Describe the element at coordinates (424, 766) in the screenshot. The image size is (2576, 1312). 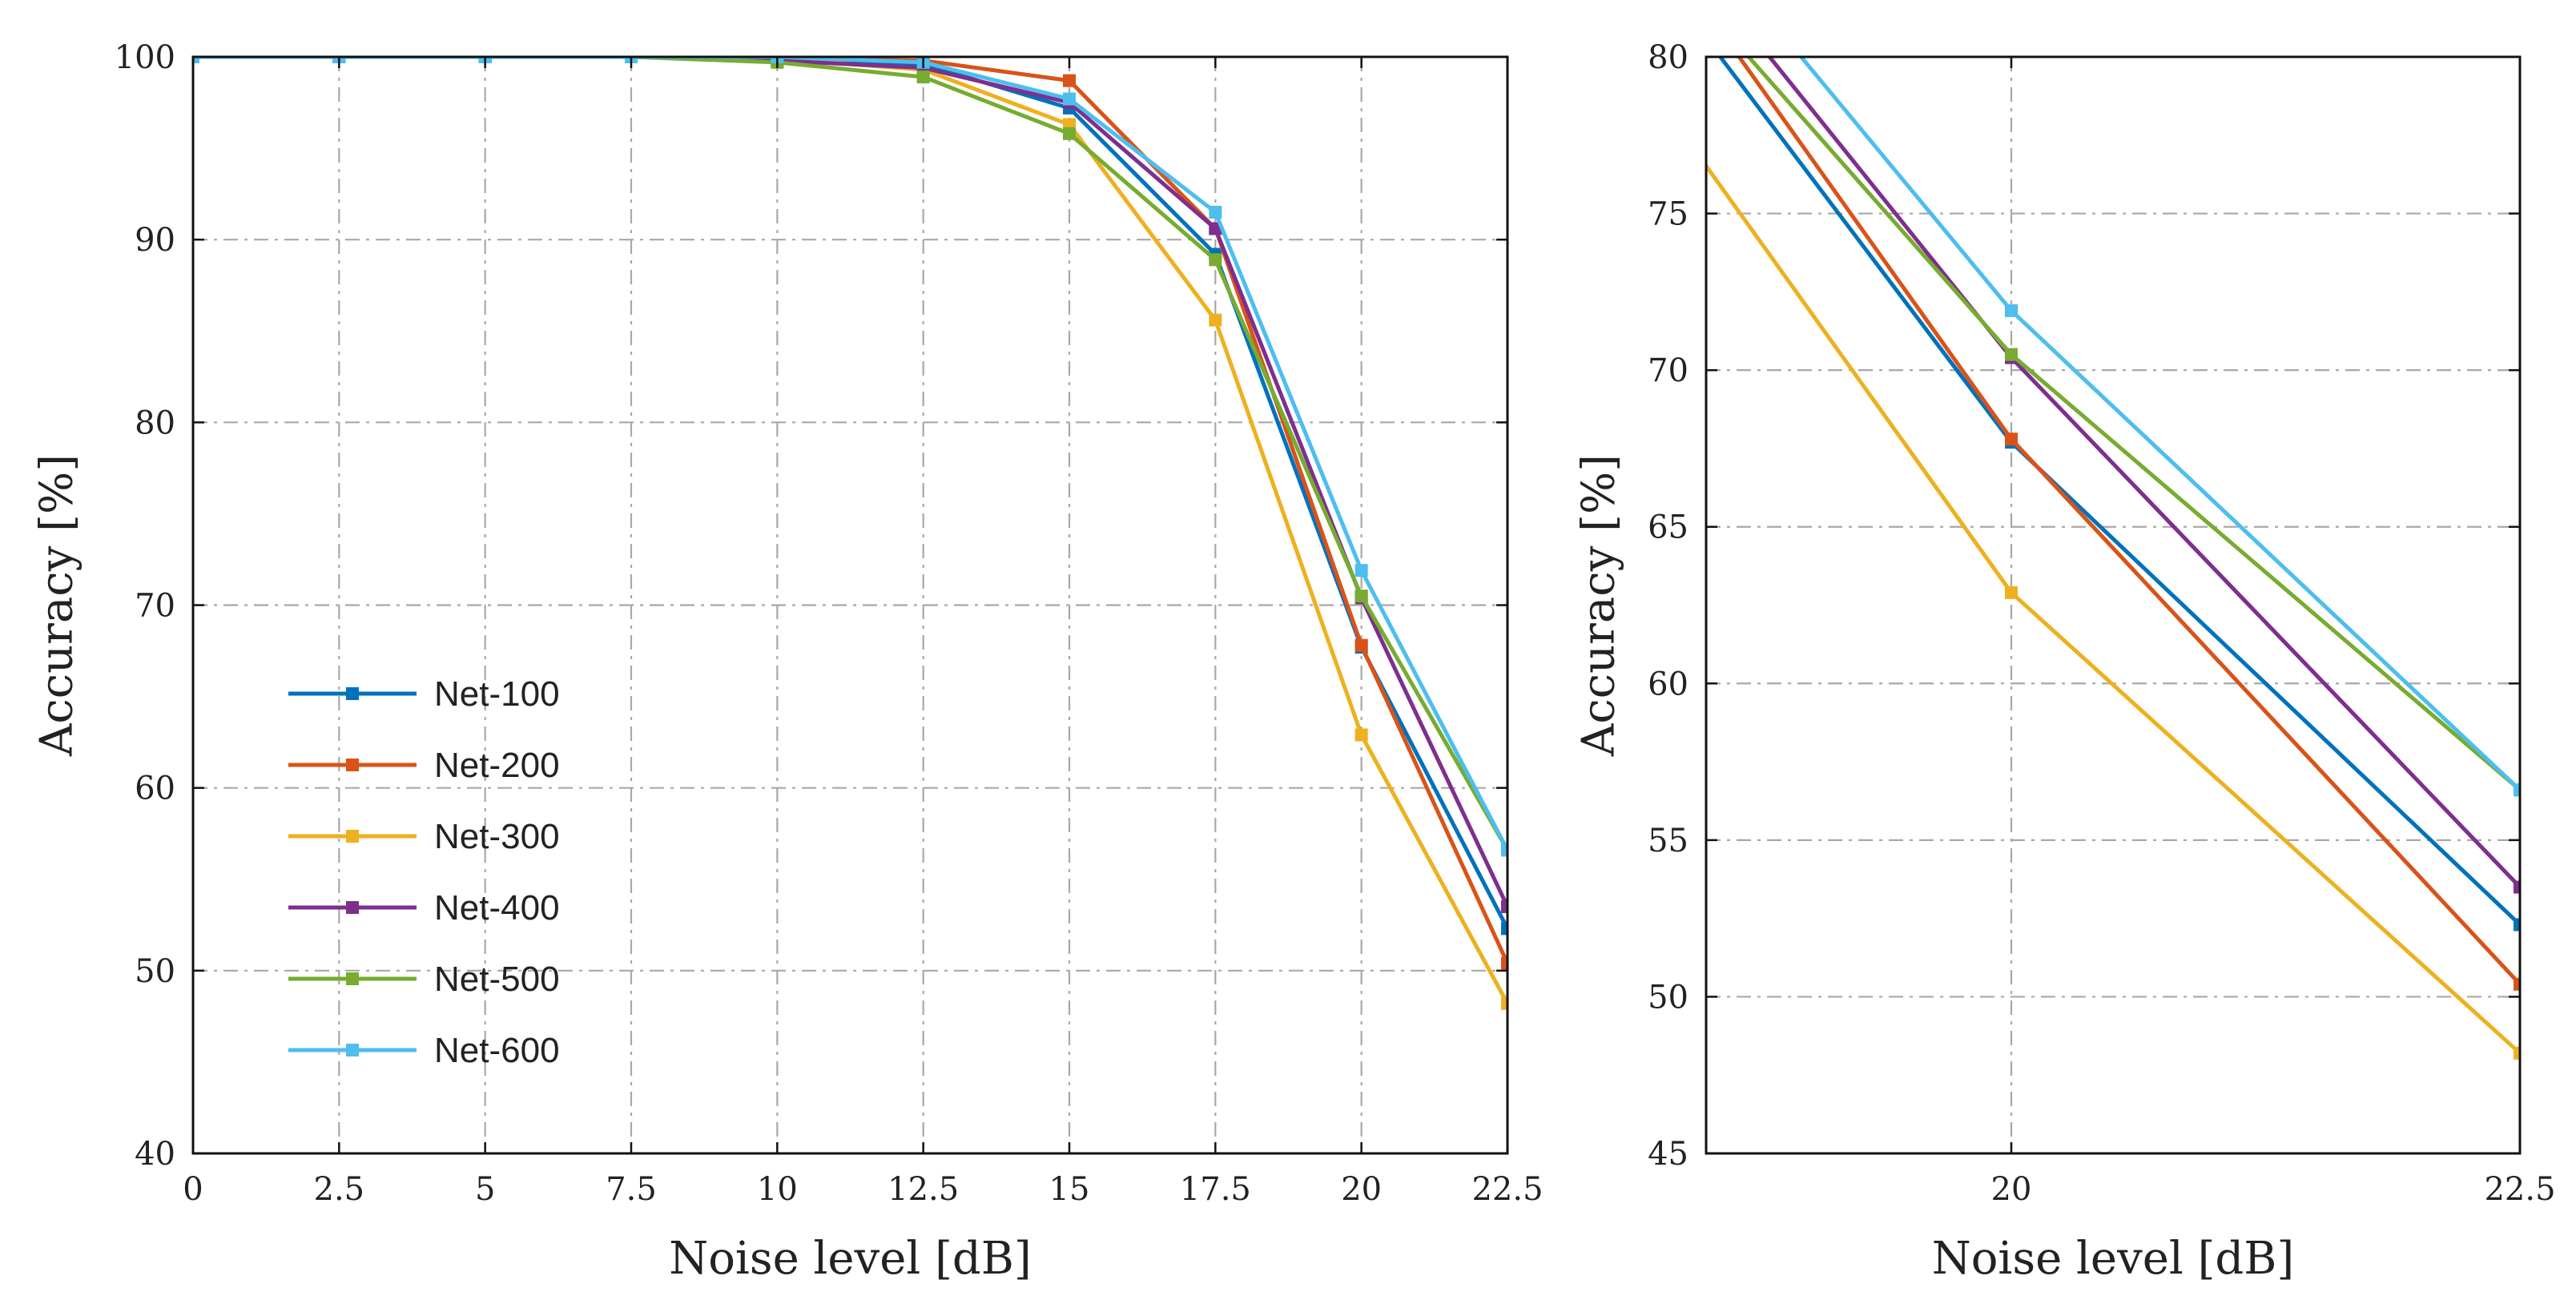
I see `legend-item: Net-200` at that location.